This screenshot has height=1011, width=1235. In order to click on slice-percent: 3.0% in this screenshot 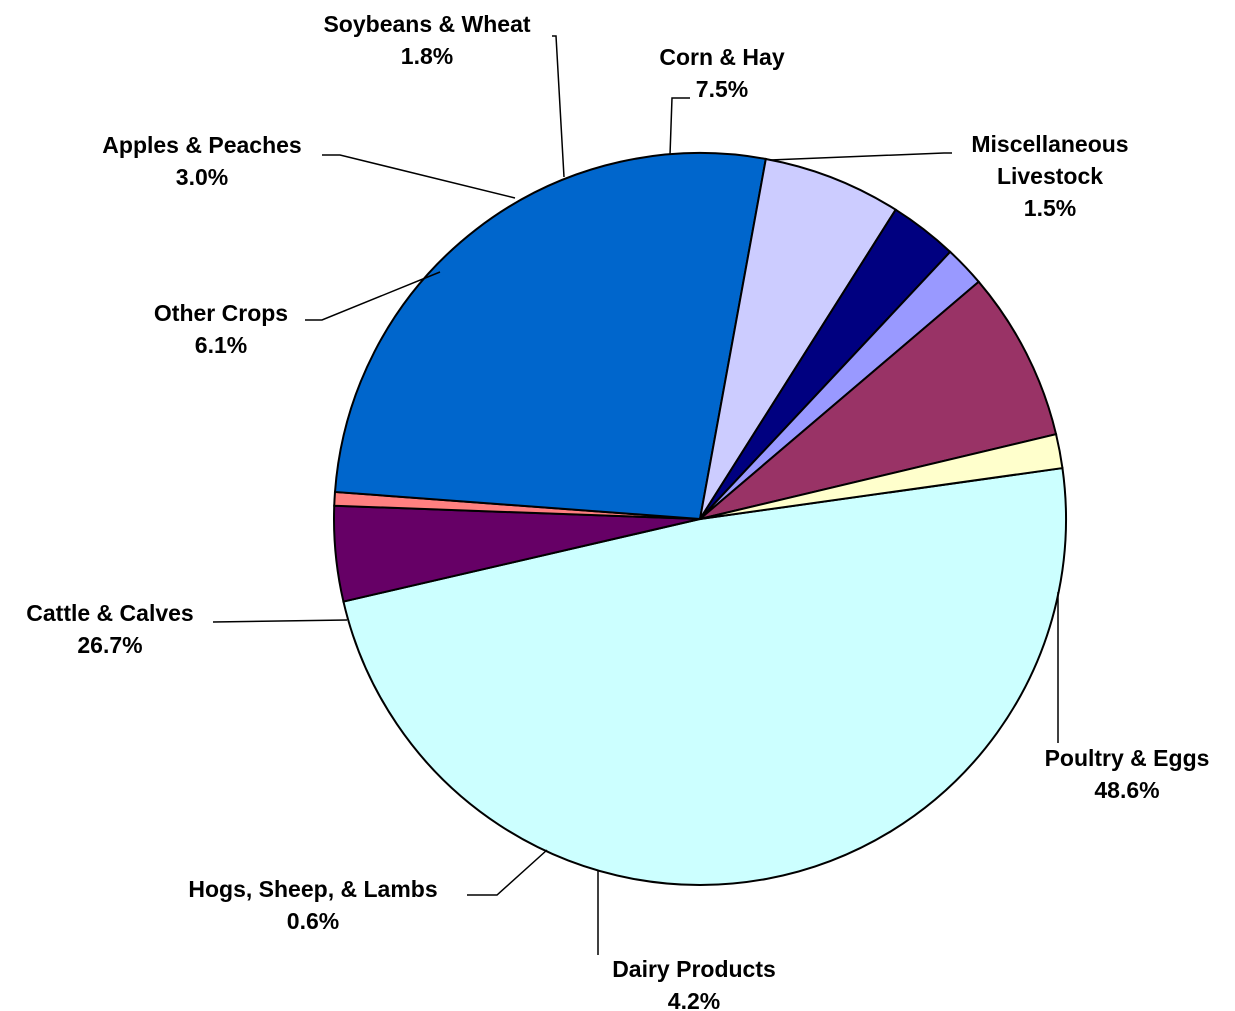, I will do `click(202, 177)`.